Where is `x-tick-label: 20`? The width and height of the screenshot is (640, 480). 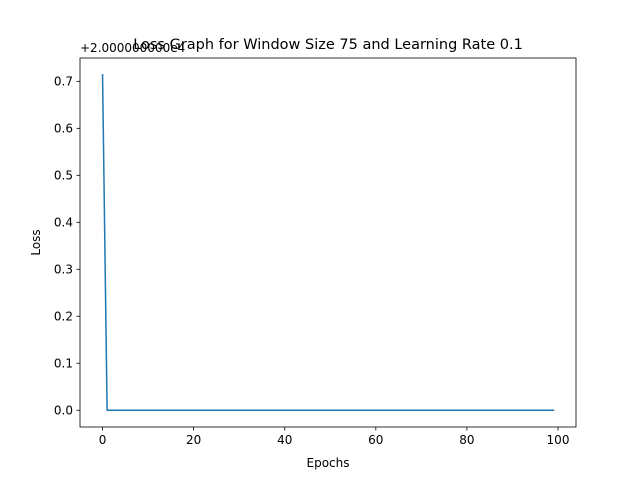 x-tick-label: 20 is located at coordinates (193, 440).